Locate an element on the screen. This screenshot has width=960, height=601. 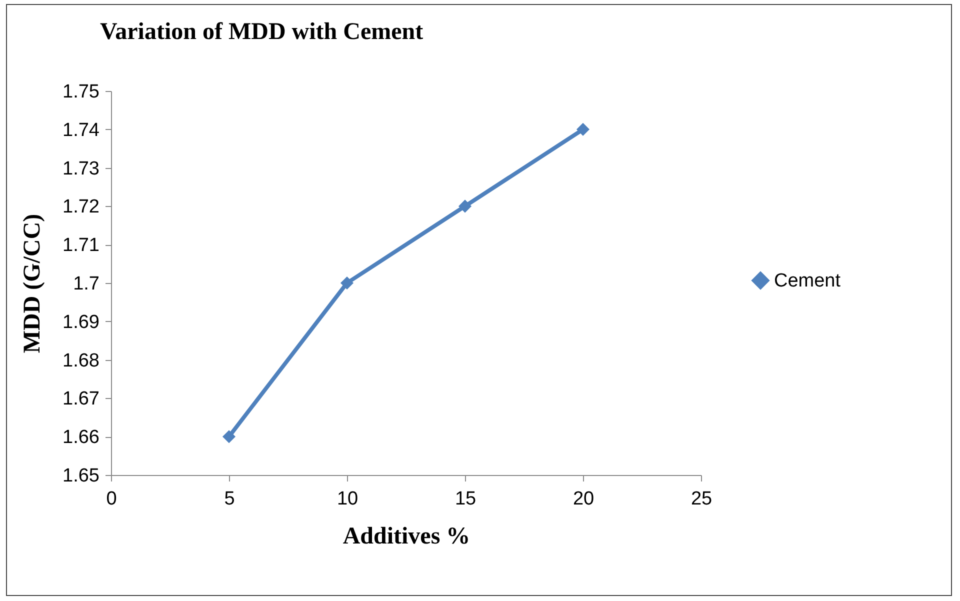
x-tick-label: 10 is located at coordinates (347, 499).